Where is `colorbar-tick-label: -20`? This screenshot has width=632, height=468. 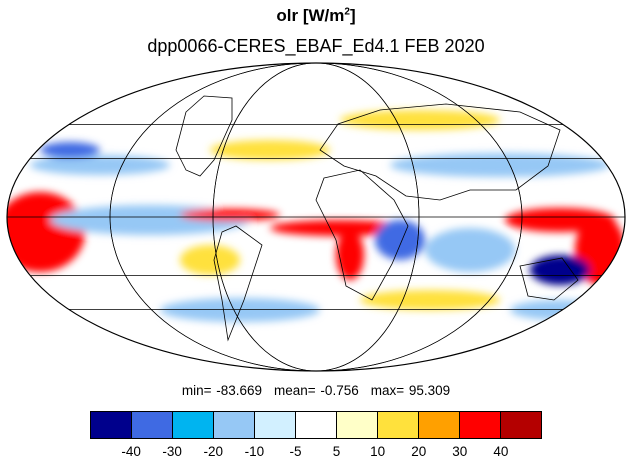 colorbar-tick-label: -20 is located at coordinates (213, 451).